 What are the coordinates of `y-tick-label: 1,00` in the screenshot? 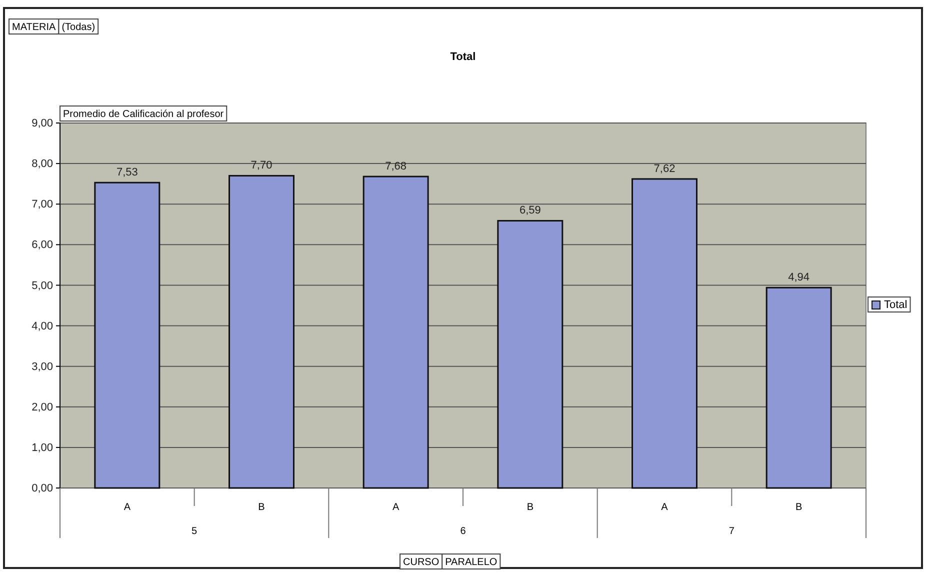 It's located at (42, 448).